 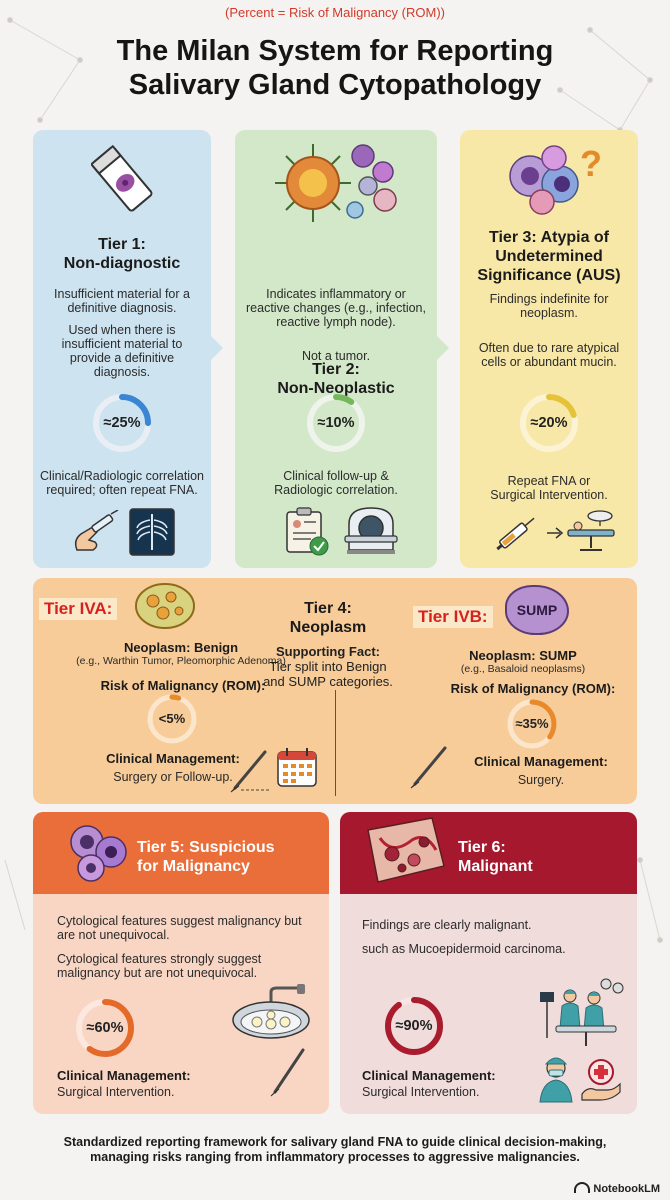 What do you see at coordinates (307, 531) in the screenshot?
I see `clipboard-check-icon` at bounding box center [307, 531].